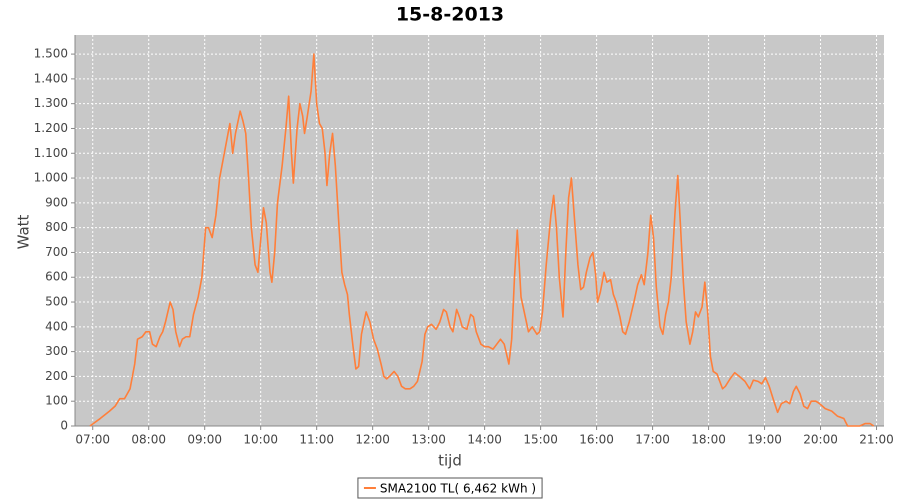 Image resolution: width=900 pixels, height=500 pixels. Describe the element at coordinates (652, 440) in the screenshot. I see `x-tick-label: 17:00` at that location.